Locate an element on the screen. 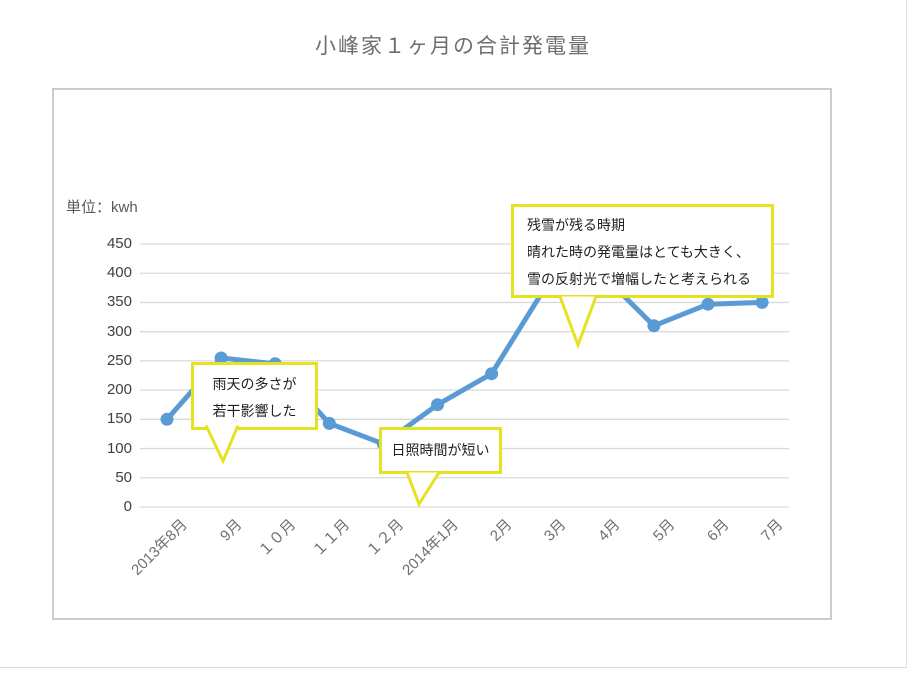  annotation-text-line: 残雪が残る時期 is located at coordinates (576, 225).